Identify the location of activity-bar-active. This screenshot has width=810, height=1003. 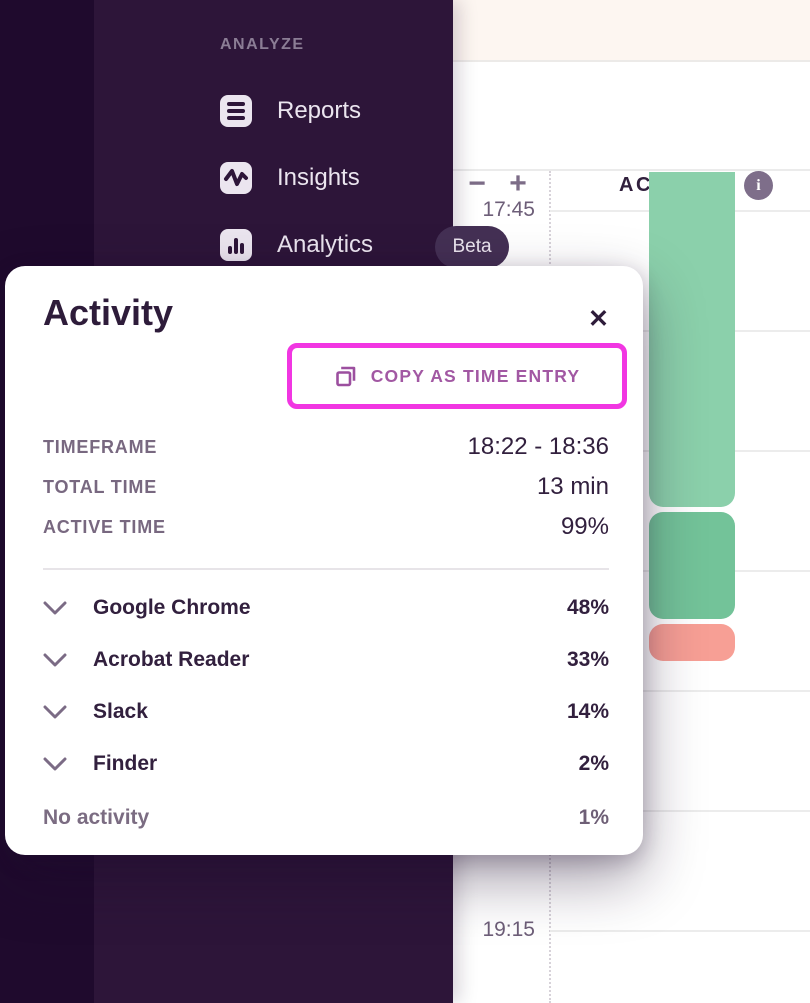
(692, 339).